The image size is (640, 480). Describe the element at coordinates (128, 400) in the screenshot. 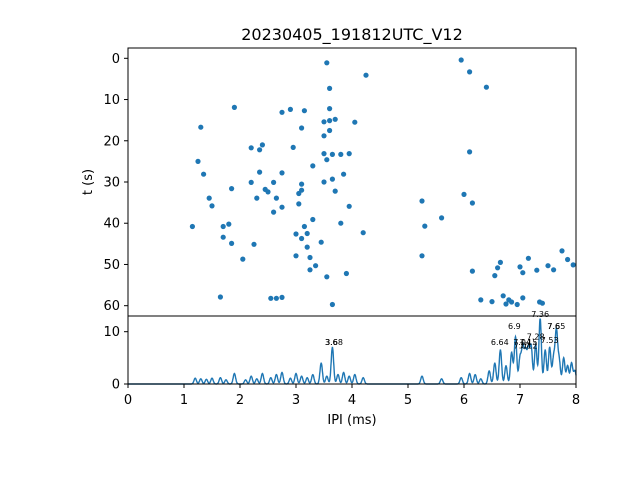

I see `ipi-x-tick-label: 0` at that location.